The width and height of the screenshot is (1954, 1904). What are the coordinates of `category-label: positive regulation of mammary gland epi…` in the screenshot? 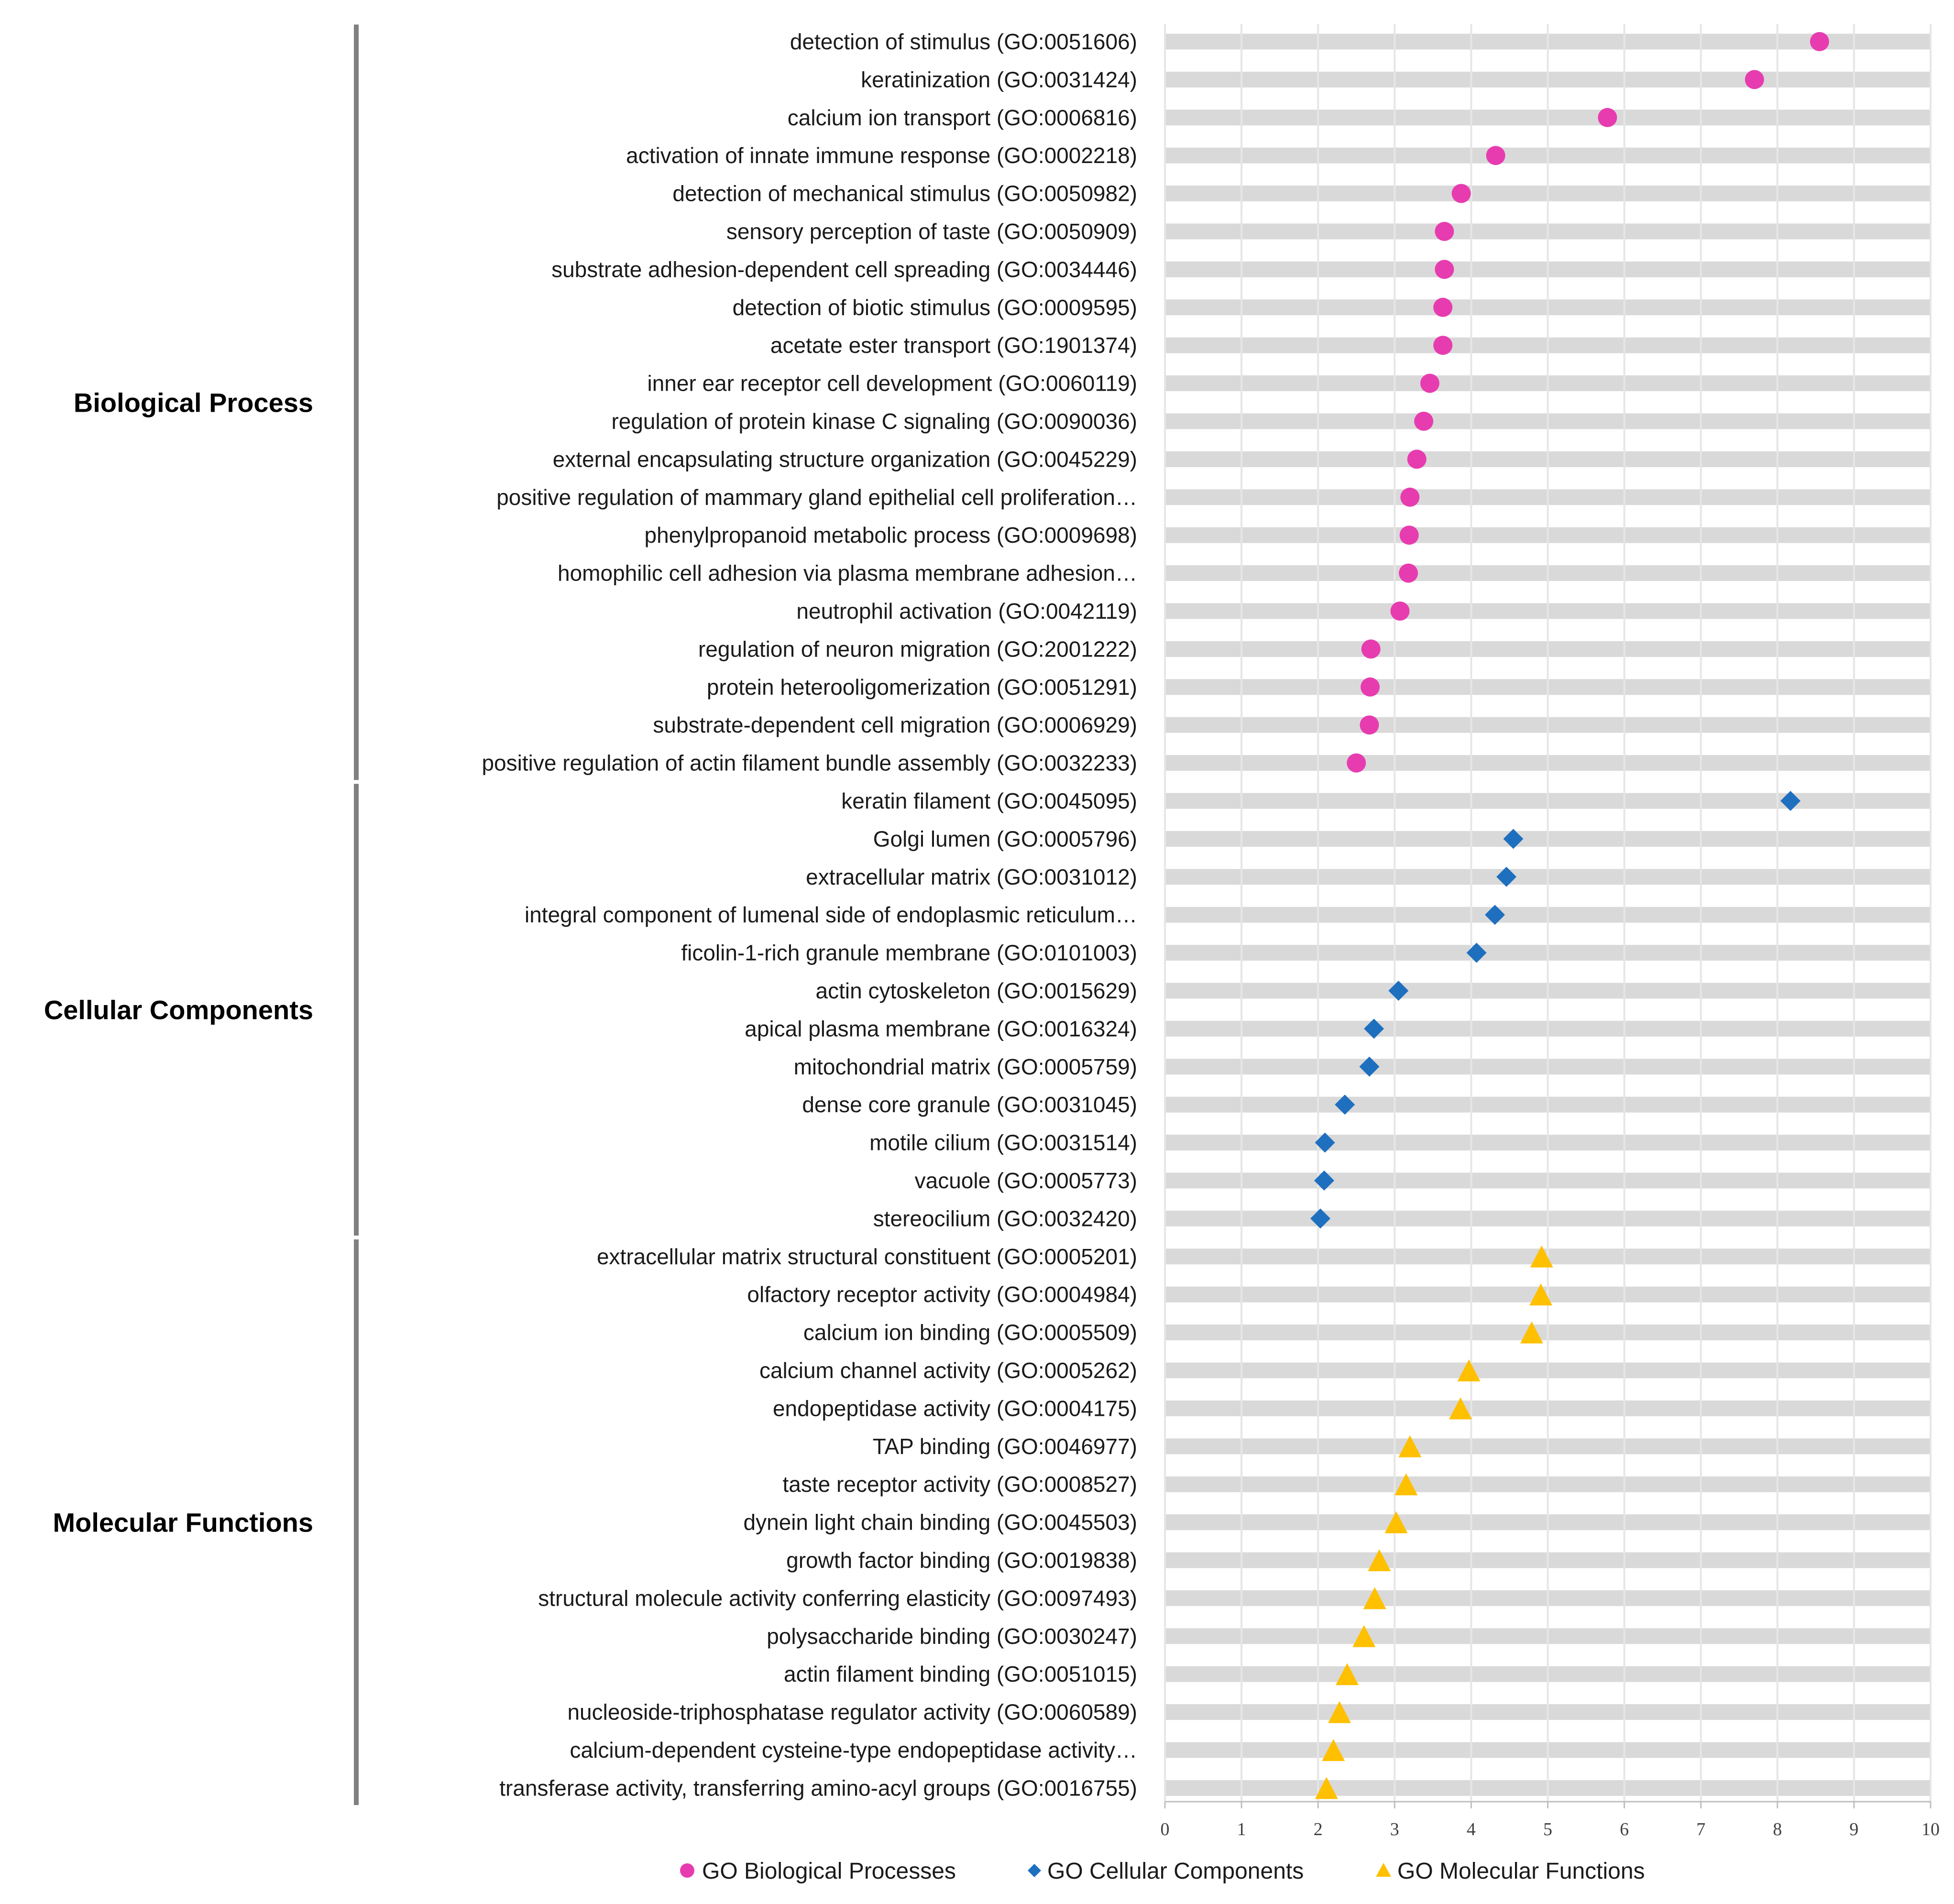 It's located at (817, 498).